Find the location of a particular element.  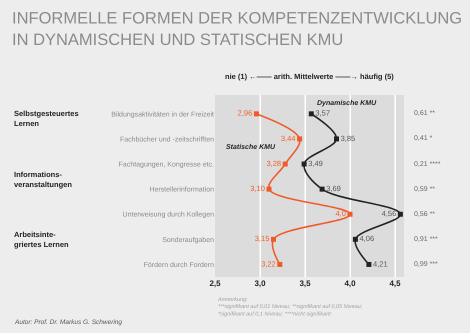

x-tick-label: 4,5 is located at coordinates (395, 283).